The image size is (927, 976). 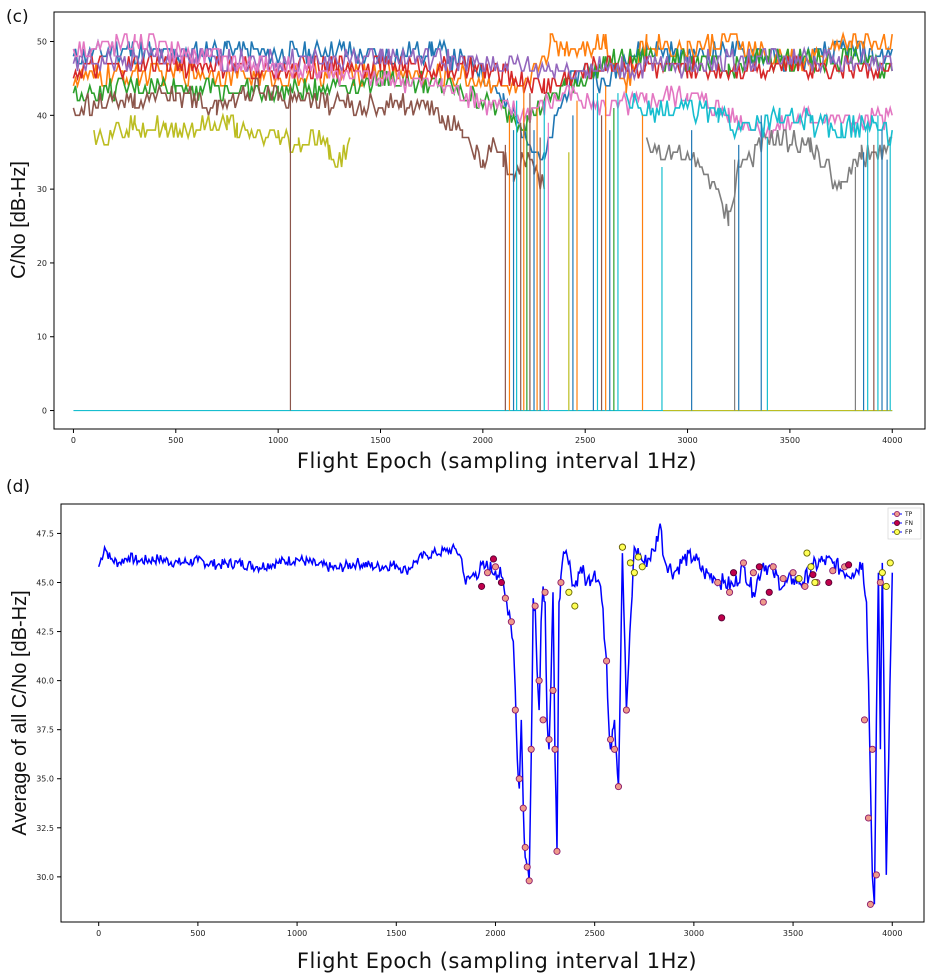 What do you see at coordinates (45, 877) in the screenshot?
I see `y-tick-label: 30.0` at bounding box center [45, 877].